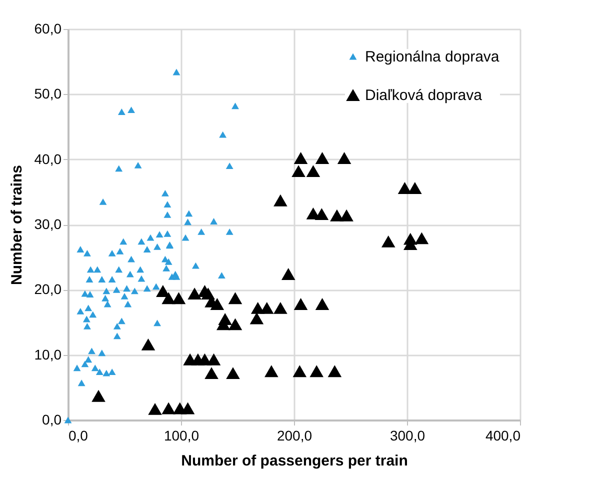 The image size is (598, 488). I want to click on legend-label: Diaľková doprava, so click(424, 95).